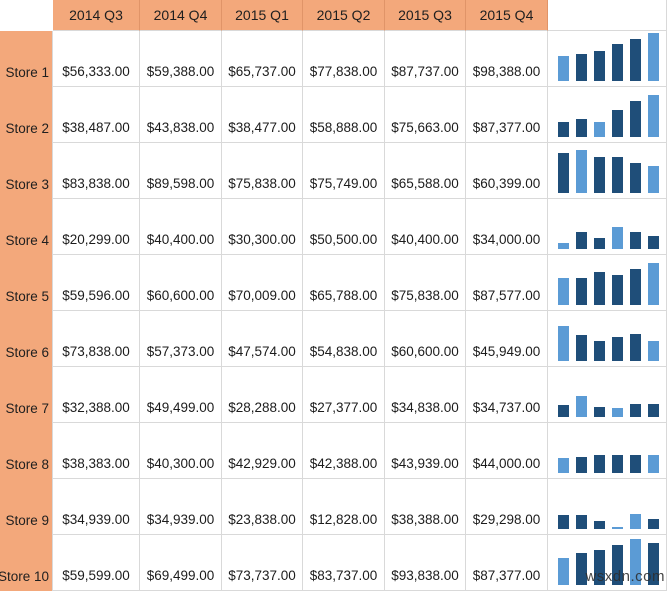  What do you see at coordinates (96, 115) in the screenshot?
I see `value-cell: $38,487.00` at bounding box center [96, 115].